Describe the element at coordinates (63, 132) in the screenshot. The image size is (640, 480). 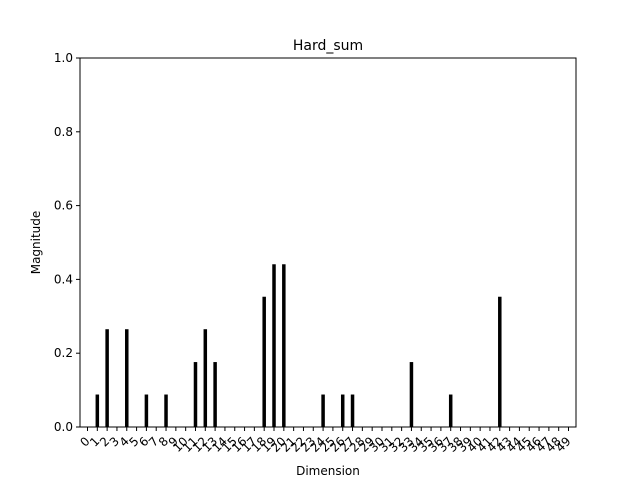
I see `y-tick-label: 0.8` at that location.